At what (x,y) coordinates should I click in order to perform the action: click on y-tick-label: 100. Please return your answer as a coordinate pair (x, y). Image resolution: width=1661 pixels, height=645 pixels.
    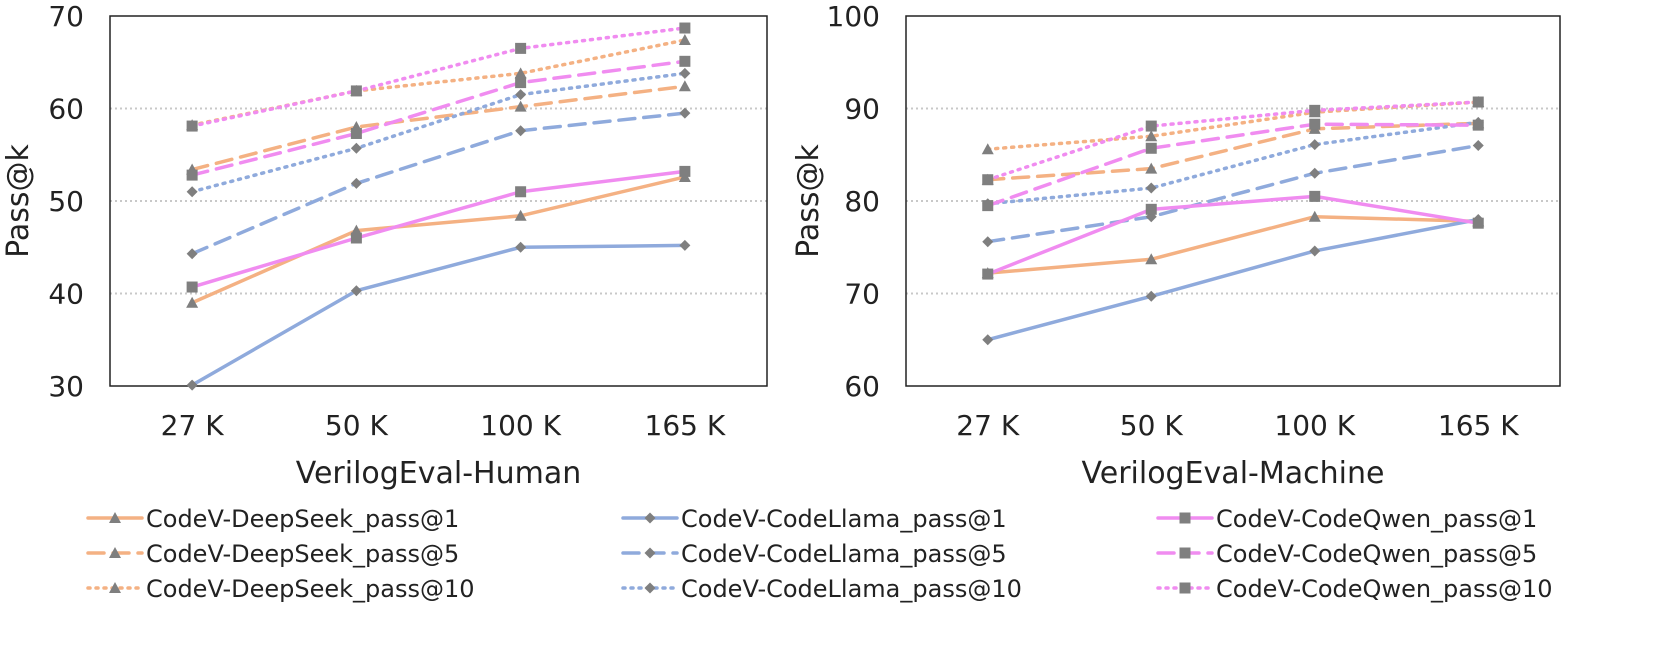
    Looking at the image, I should click on (853, 16).